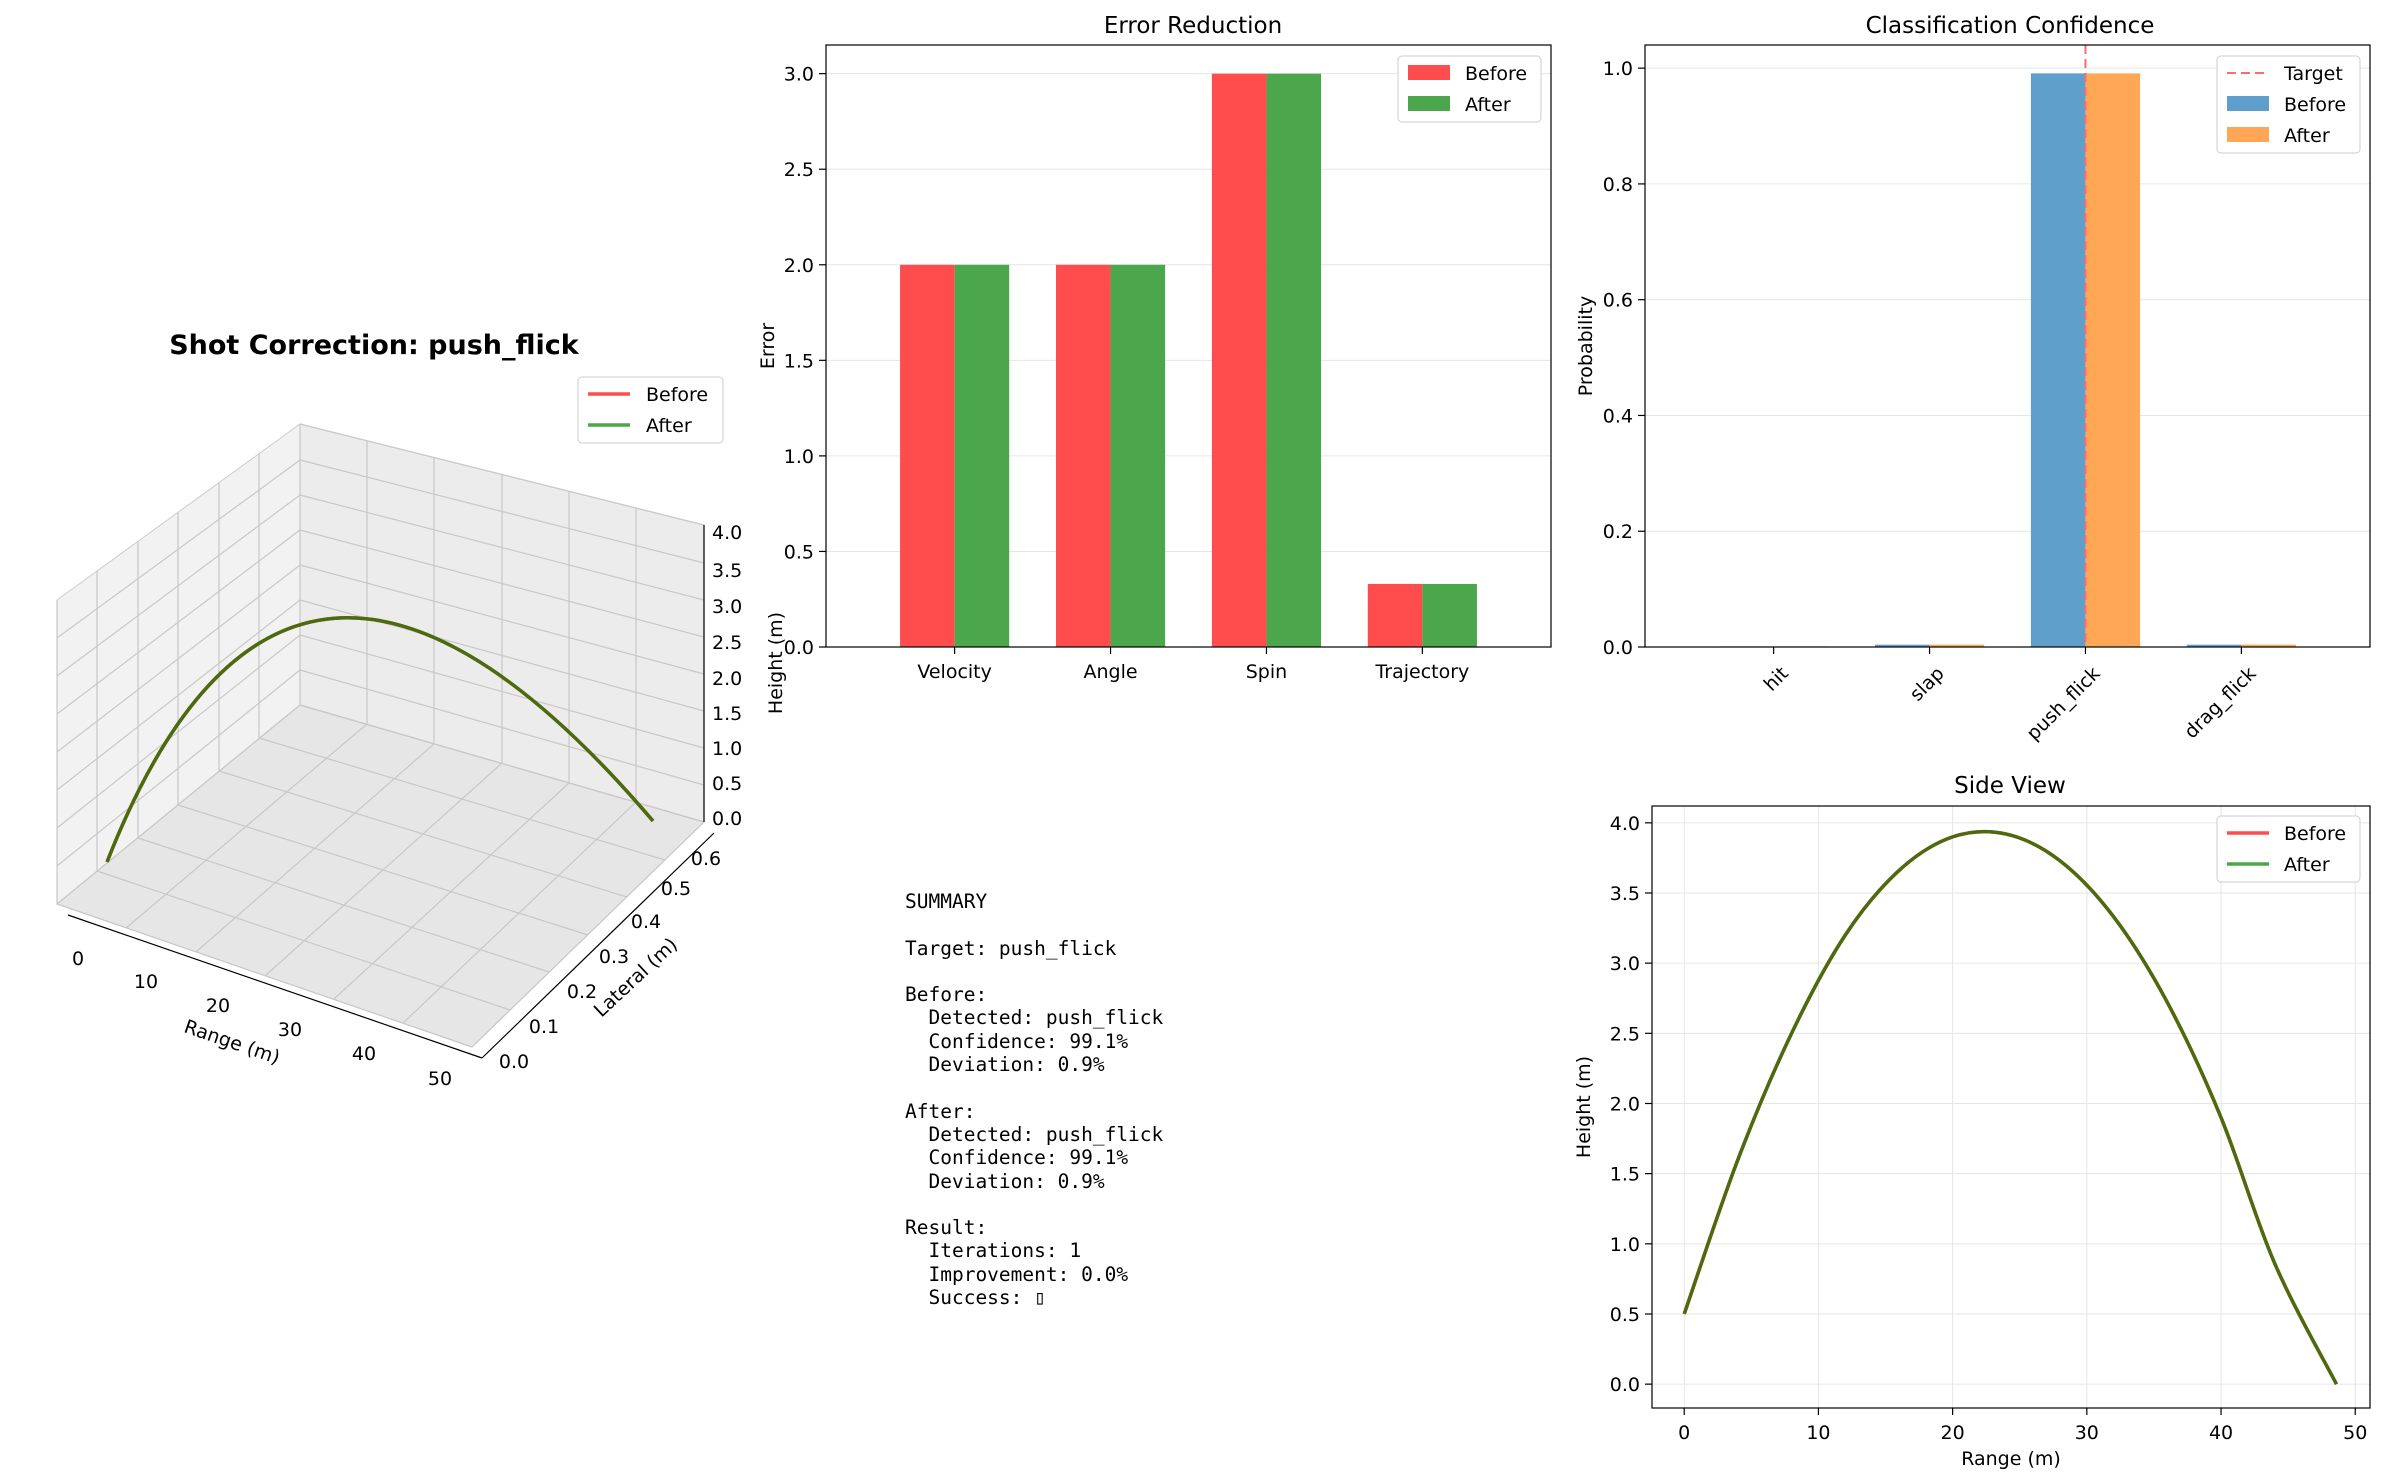  I want to click on z-axis-label-3d: Height (m), so click(776, 663).